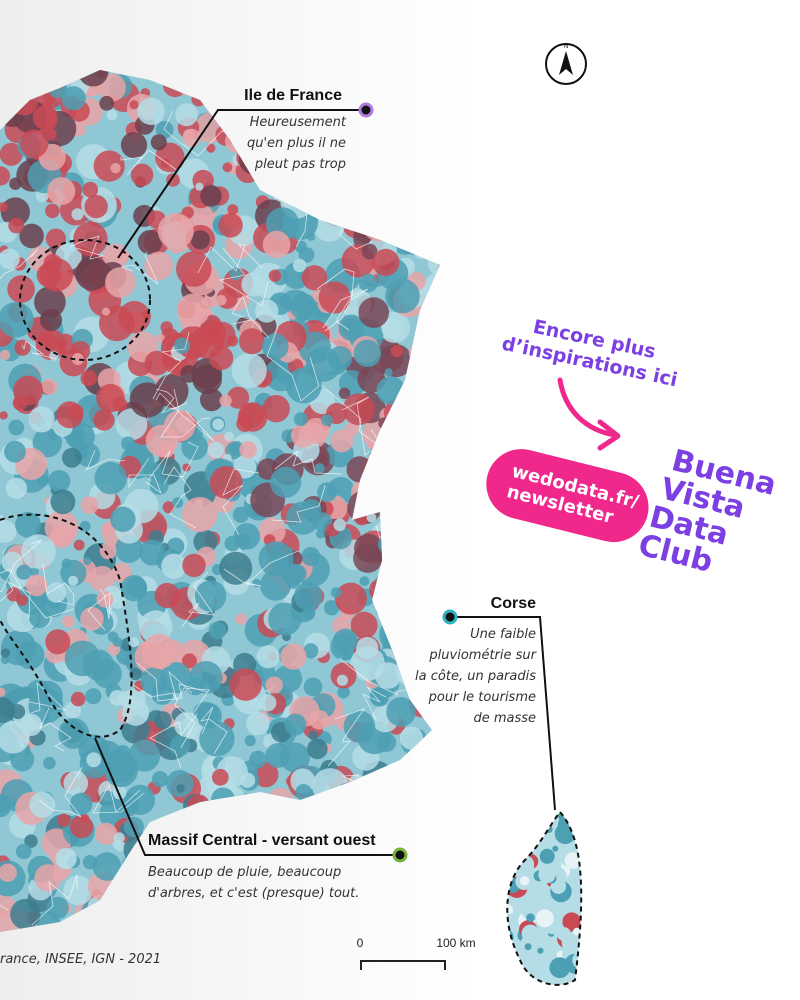 This screenshot has width=800, height=1000. I want to click on annotation-line: la côte, un paradis, so click(475, 676).